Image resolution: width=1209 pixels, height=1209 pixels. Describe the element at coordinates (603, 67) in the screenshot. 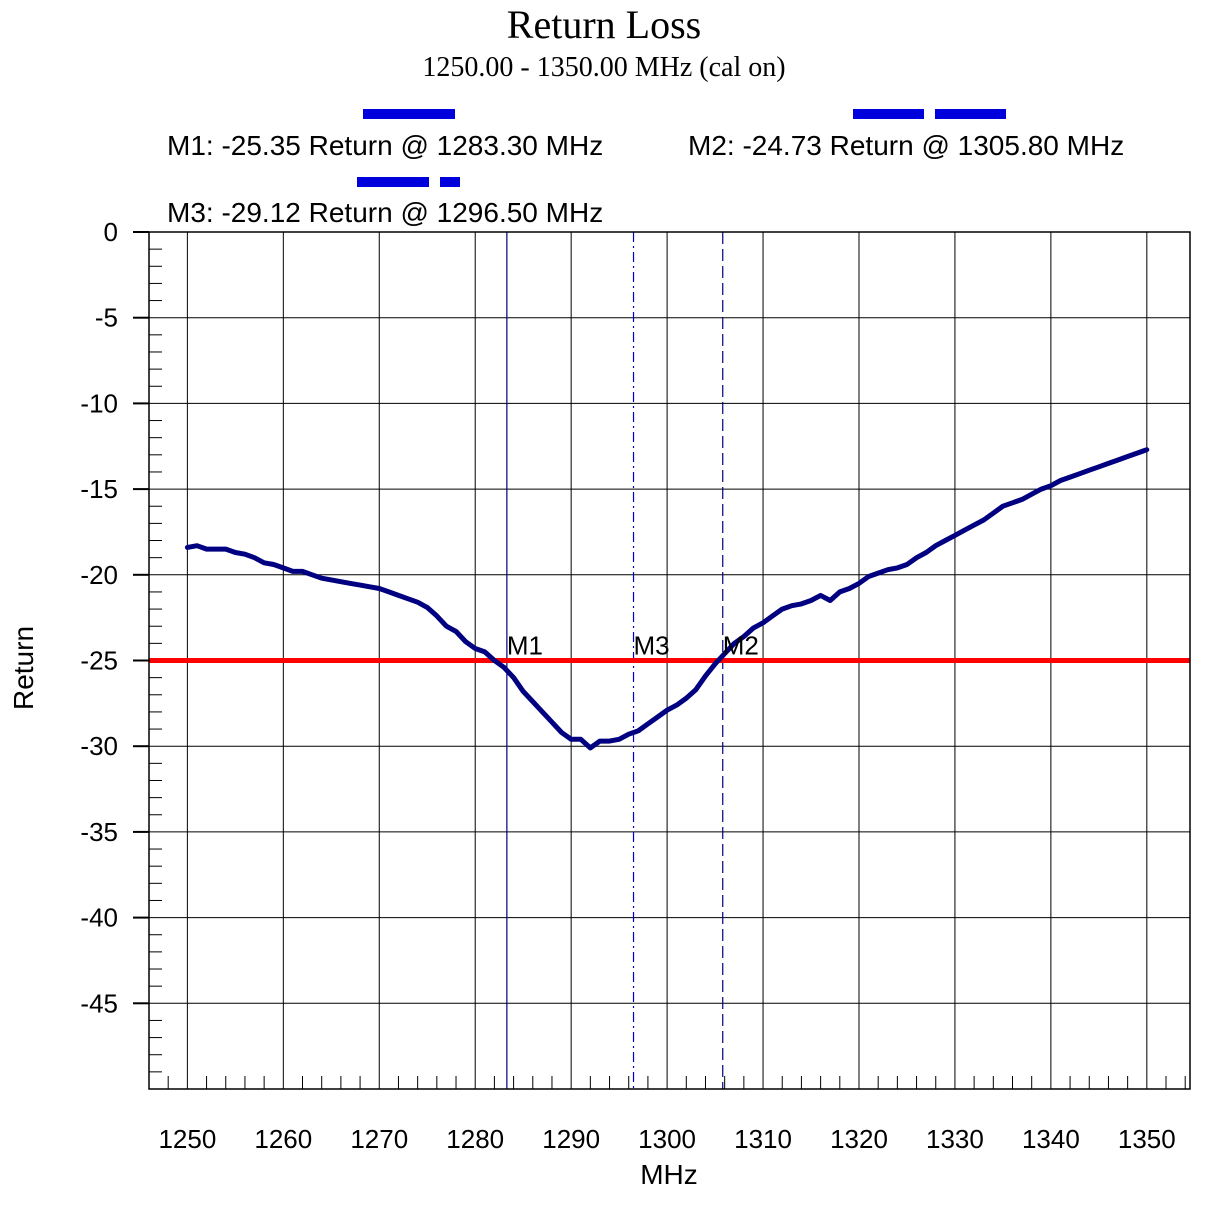

I see `chart-subtitle: 1250.00 - 1350.00 MHz (cal on)` at that location.